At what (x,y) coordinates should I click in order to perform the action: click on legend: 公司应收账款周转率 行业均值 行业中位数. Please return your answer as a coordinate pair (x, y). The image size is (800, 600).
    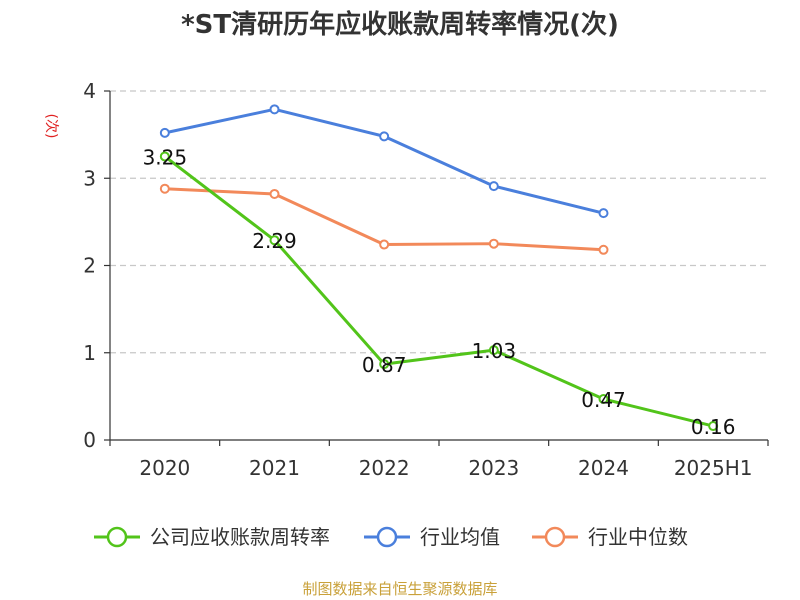
    Looking at the image, I should click on (391, 537).